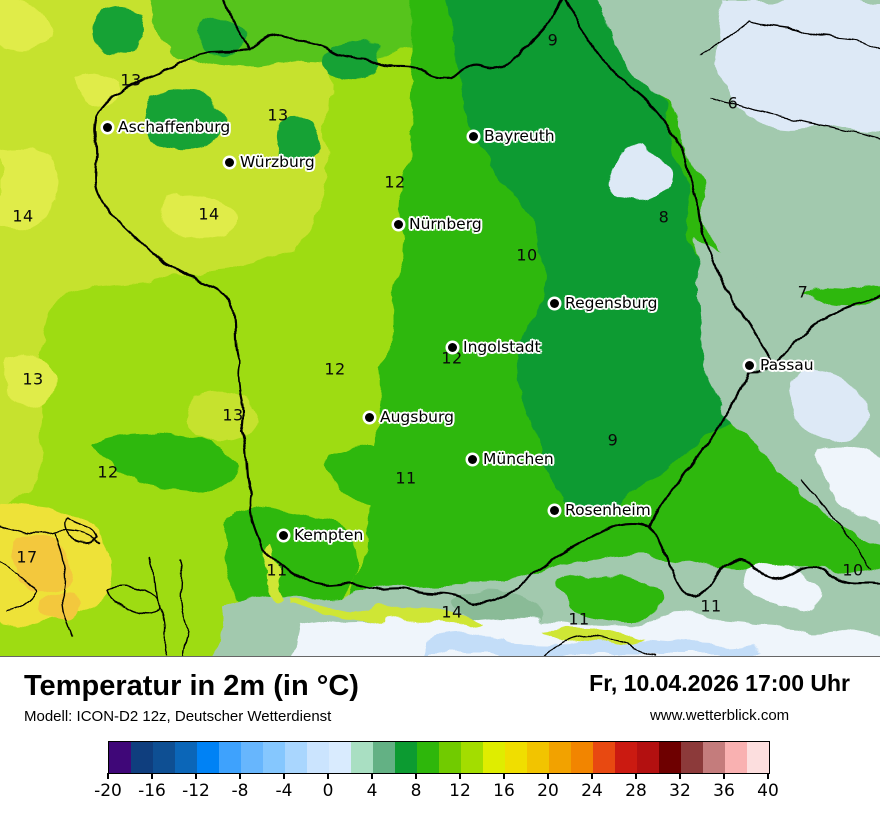  I want to click on colorbar, so click(439, 757).